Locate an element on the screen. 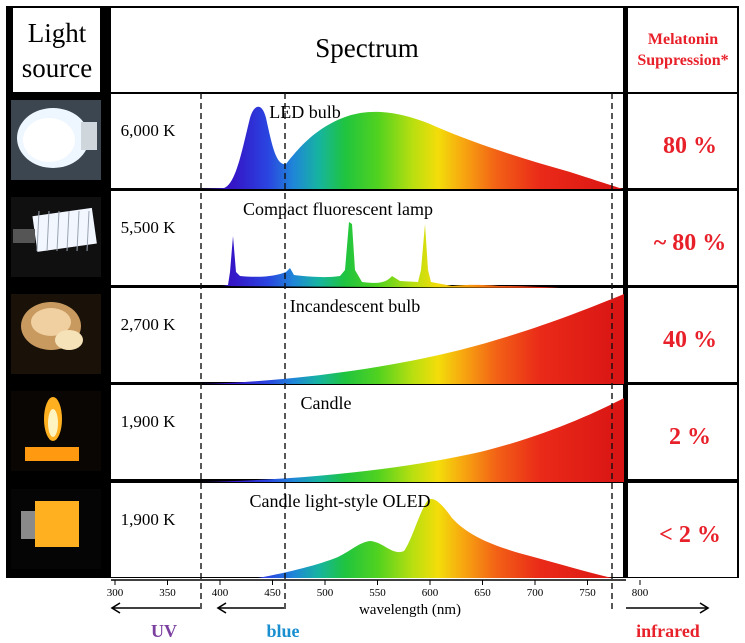 The image size is (745, 643). light-source-name: Compact fluorescent lamp is located at coordinates (338, 209).